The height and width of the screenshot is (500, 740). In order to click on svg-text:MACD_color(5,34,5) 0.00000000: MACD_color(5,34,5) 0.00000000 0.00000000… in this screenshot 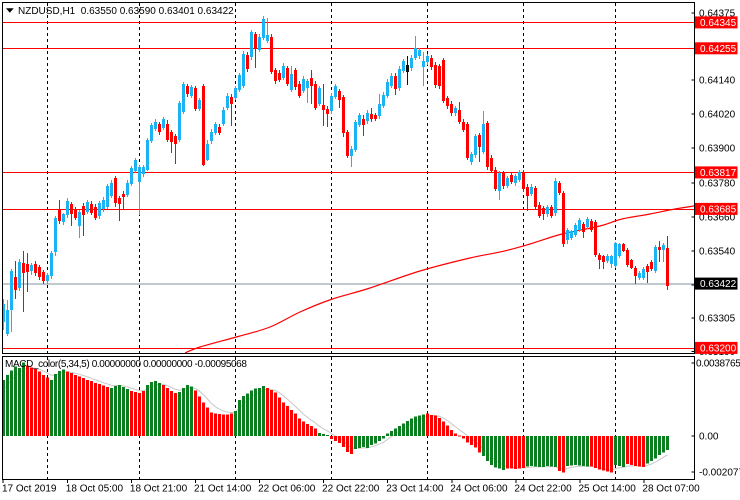, I will do `click(126, 364)`.